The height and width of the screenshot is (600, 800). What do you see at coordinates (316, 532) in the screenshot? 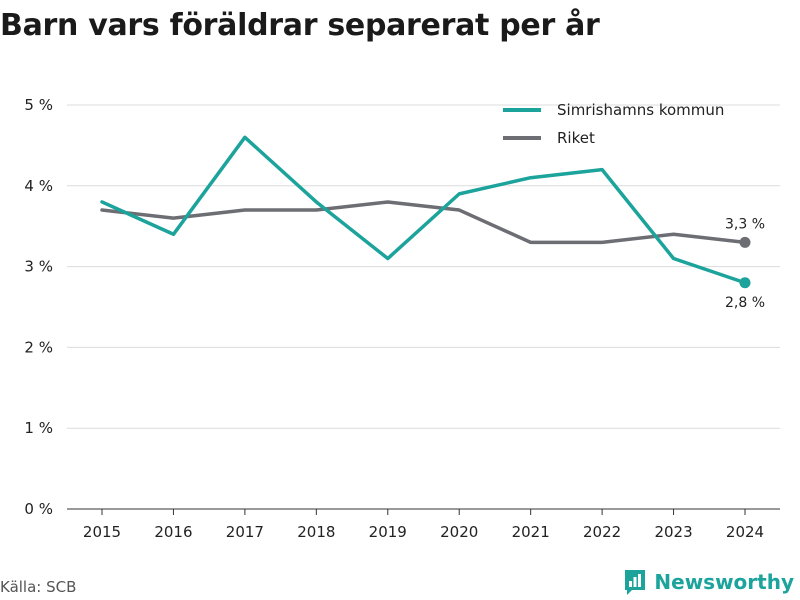
I see `x-tick-label: 2018` at bounding box center [316, 532].